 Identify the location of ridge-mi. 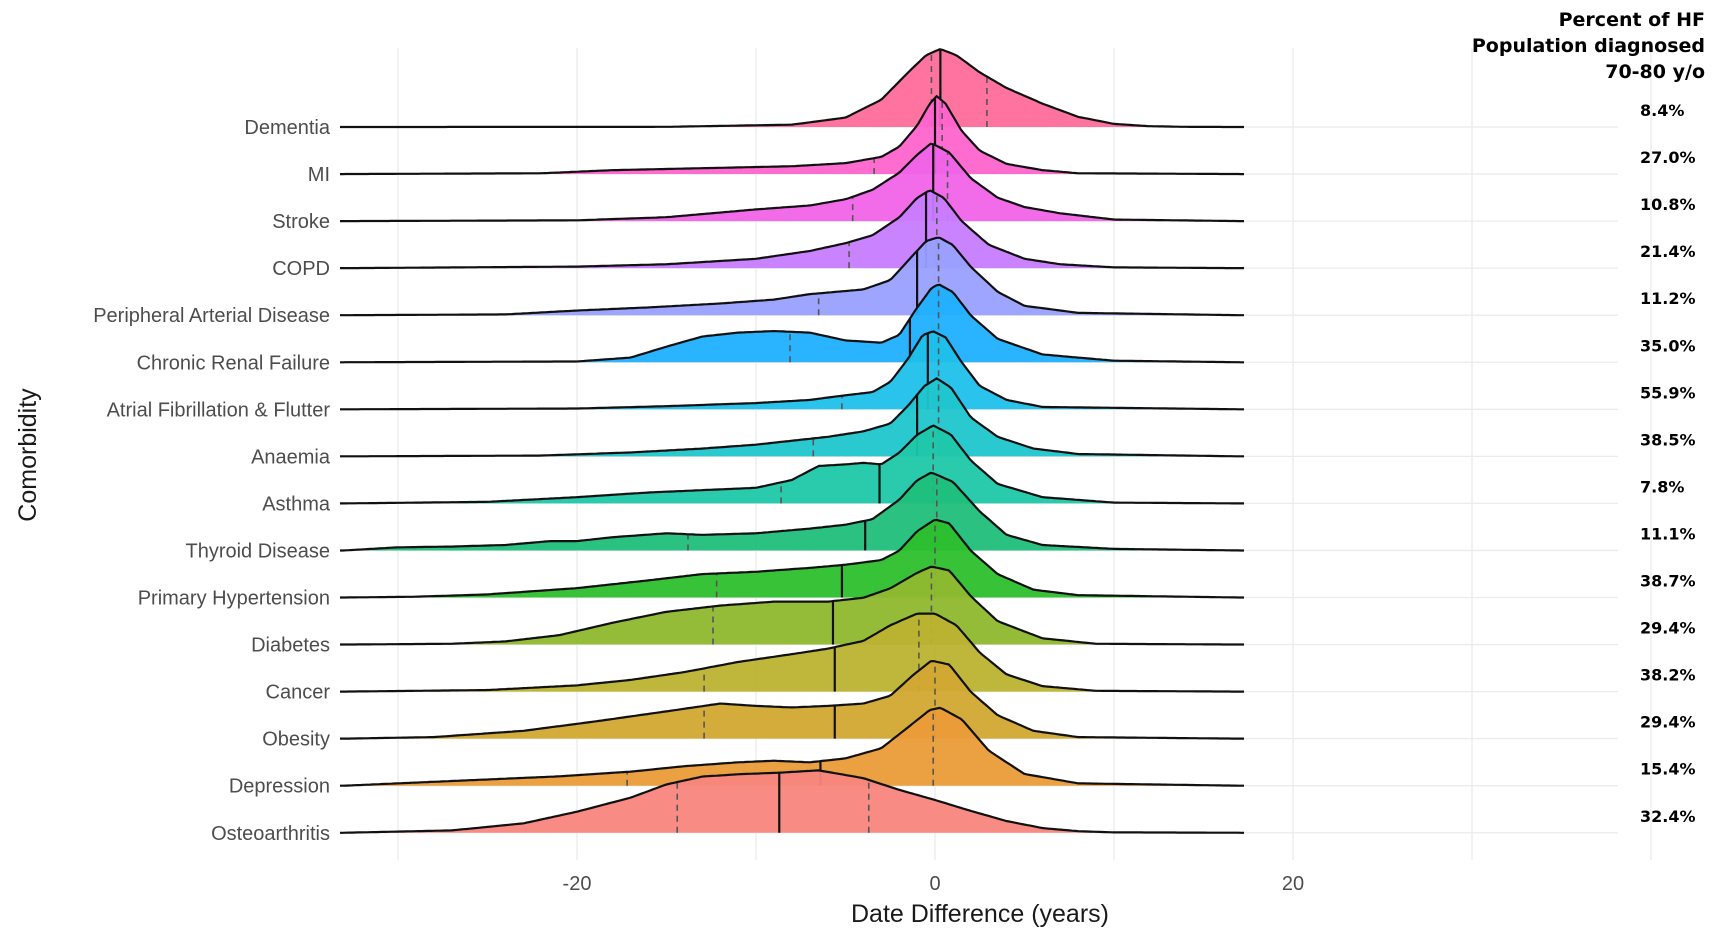
(792, 135).